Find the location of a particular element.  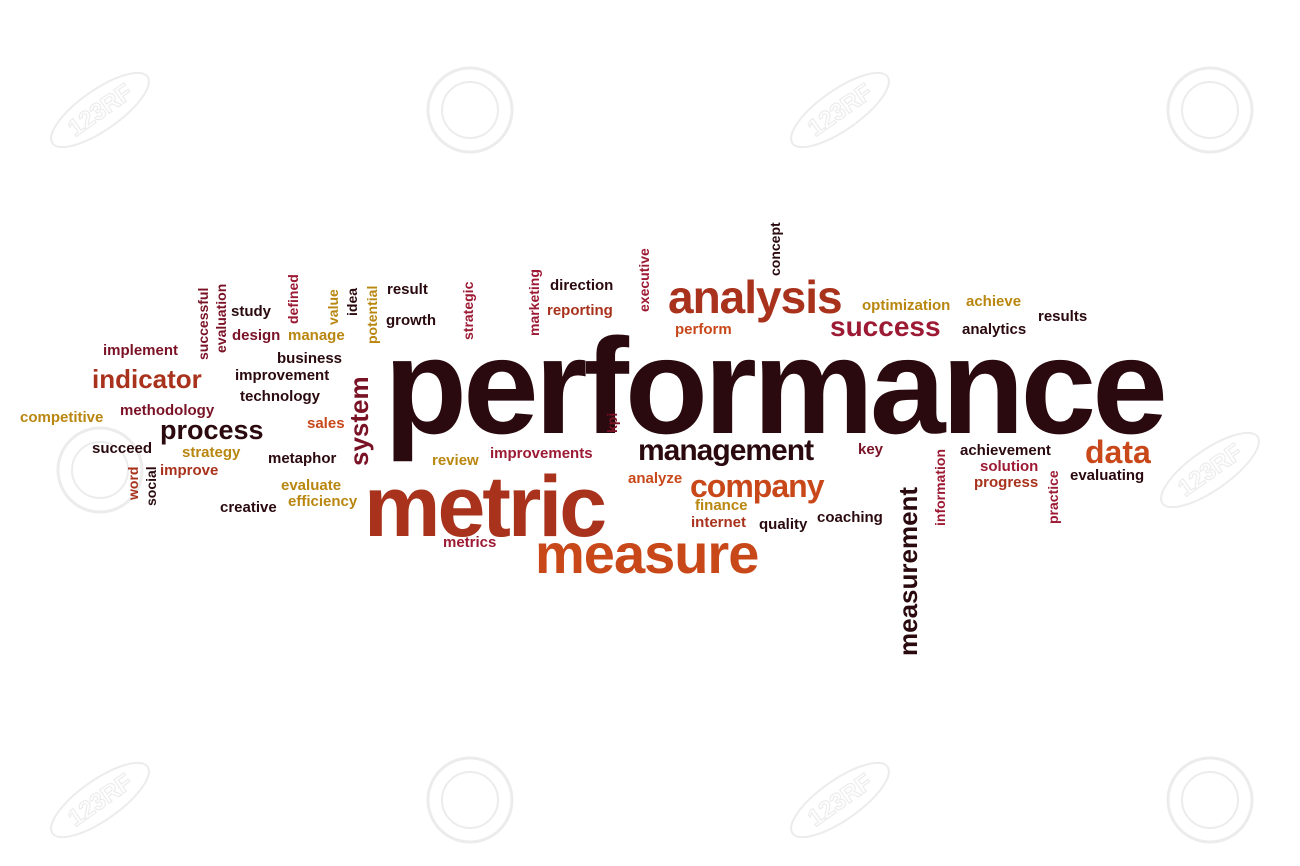

word-study: study is located at coordinates (251, 311).